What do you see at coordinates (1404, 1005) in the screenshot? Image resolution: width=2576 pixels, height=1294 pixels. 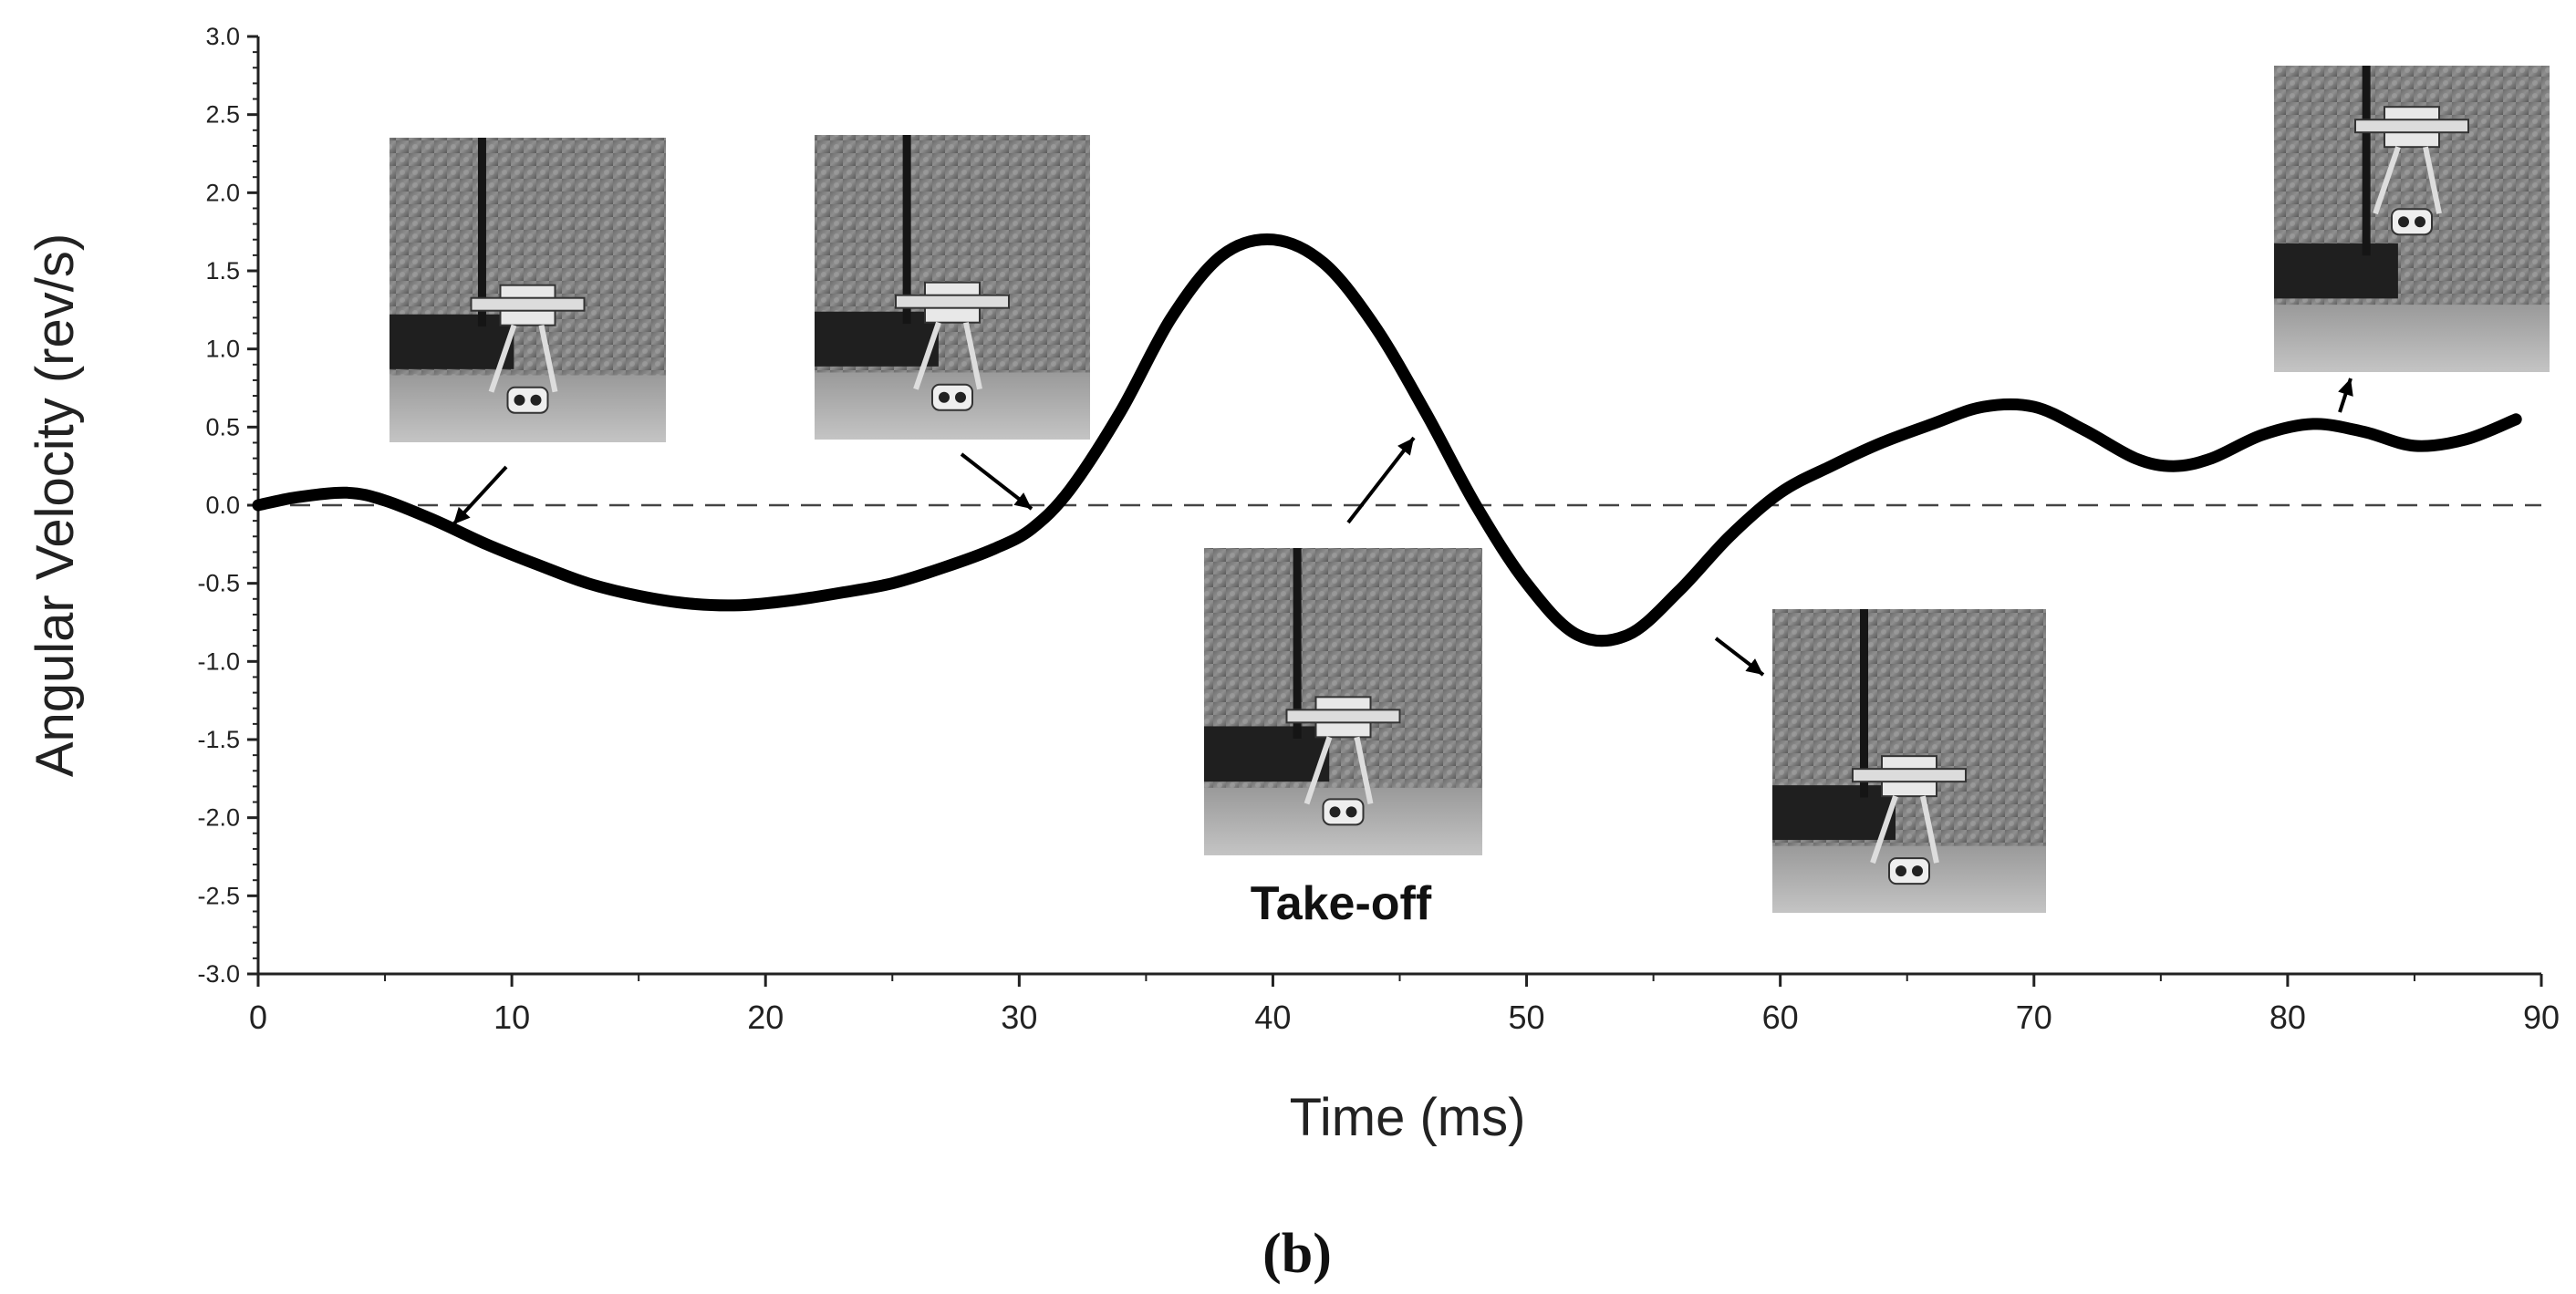 I see `x-axis-ticks: 0 10 20 30 40 50 60 70 80 90` at bounding box center [1404, 1005].